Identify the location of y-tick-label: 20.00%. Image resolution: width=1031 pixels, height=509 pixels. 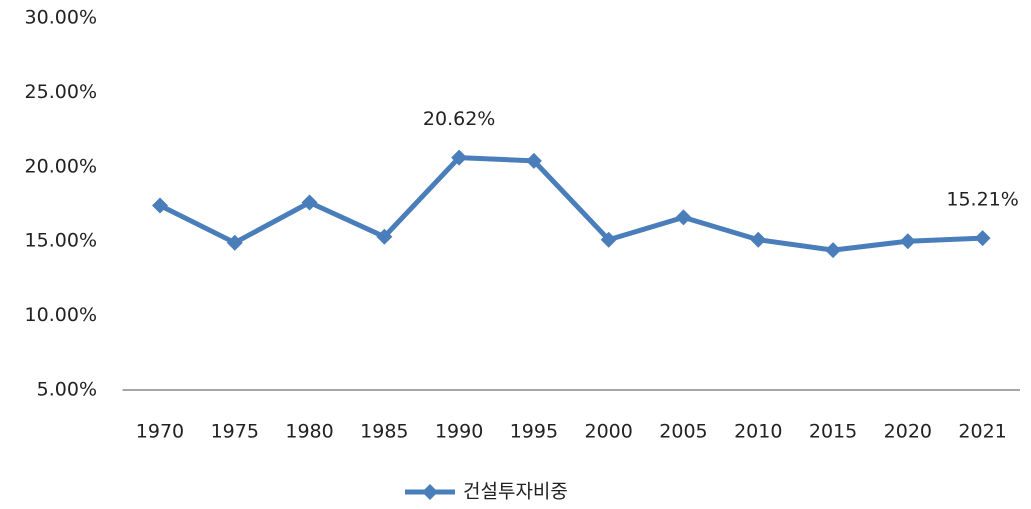
(61, 166).